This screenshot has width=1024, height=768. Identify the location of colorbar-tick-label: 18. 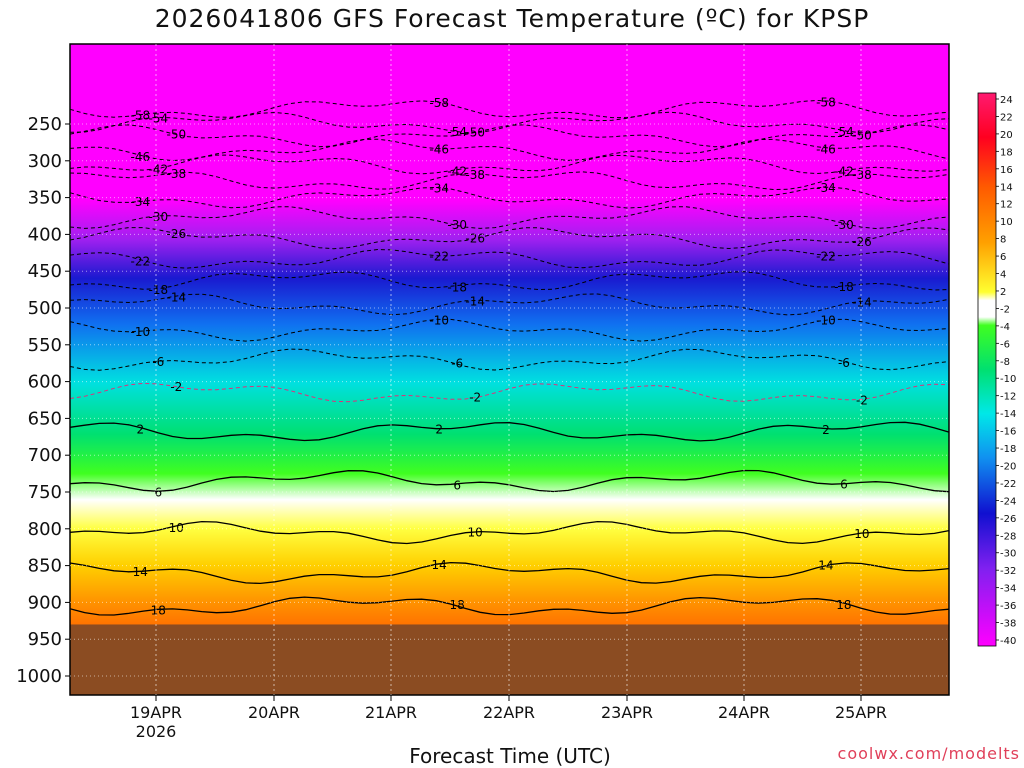
(1006, 152).